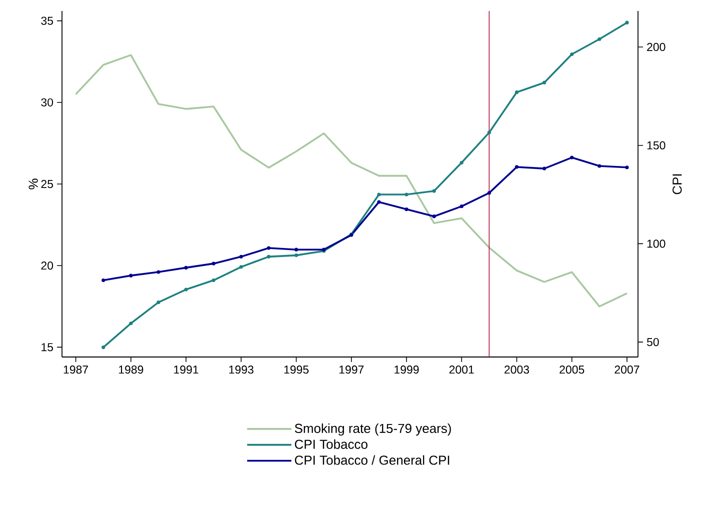 The height and width of the screenshot is (522, 713). What do you see at coordinates (656, 47) in the screenshot?
I see `y2-tick-label: 200` at bounding box center [656, 47].